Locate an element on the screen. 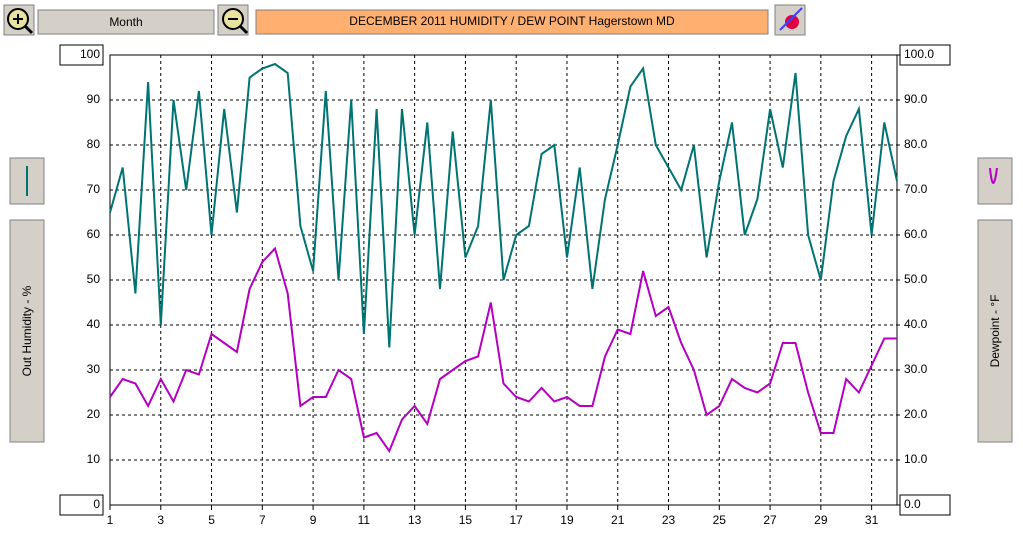  y-tick-label: 40 is located at coordinates (94, 324).